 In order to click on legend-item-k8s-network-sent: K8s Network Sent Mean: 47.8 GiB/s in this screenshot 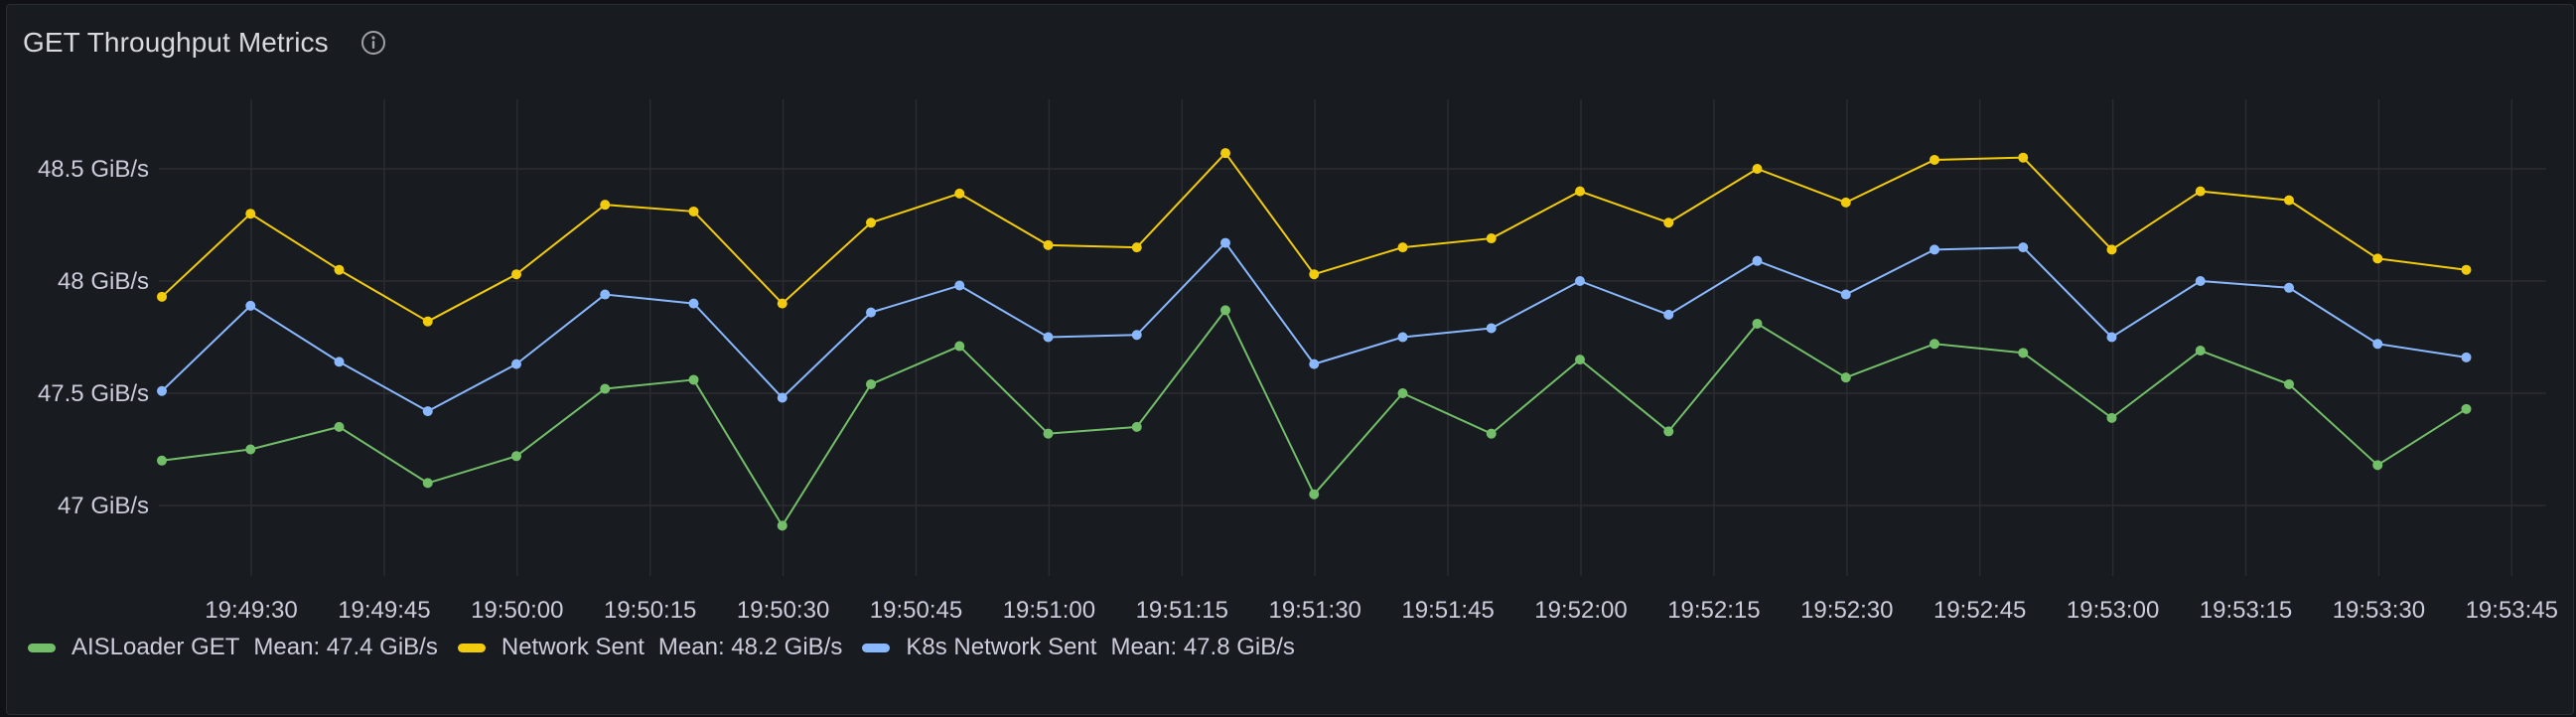, I will do `click(1078, 647)`.